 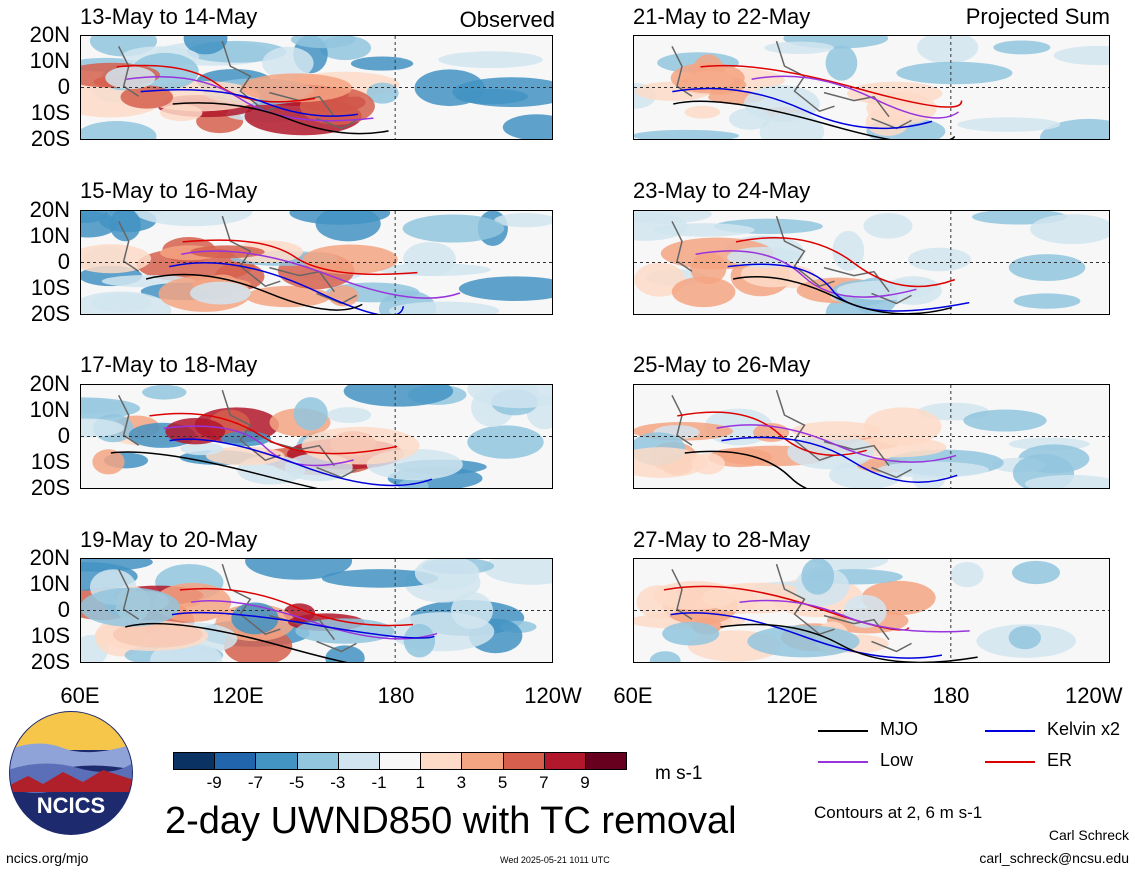 I want to click on legend-er-line, so click(x=1010, y=762).